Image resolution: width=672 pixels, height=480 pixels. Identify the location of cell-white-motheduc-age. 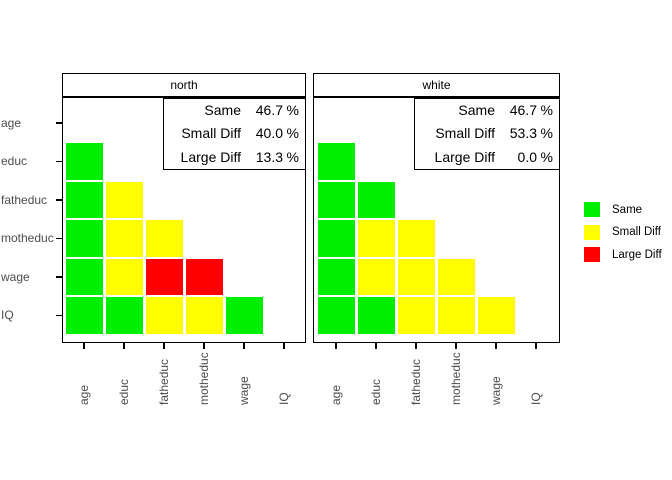
(336, 238).